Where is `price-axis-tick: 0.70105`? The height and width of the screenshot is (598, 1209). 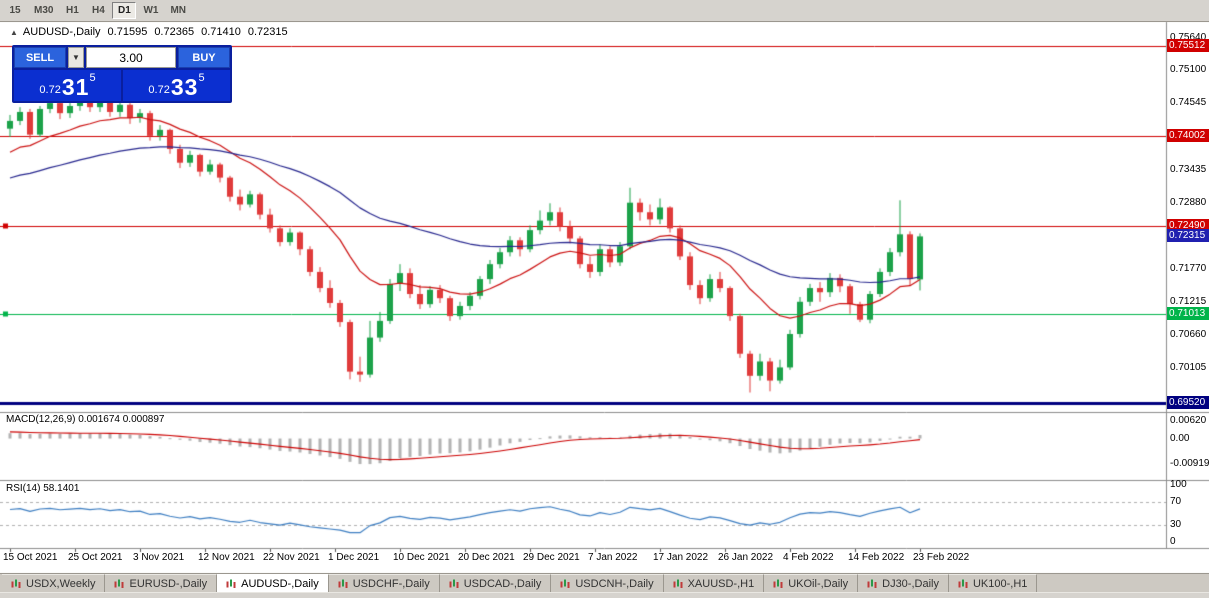 price-axis-tick: 0.70105 is located at coordinates (1188, 368).